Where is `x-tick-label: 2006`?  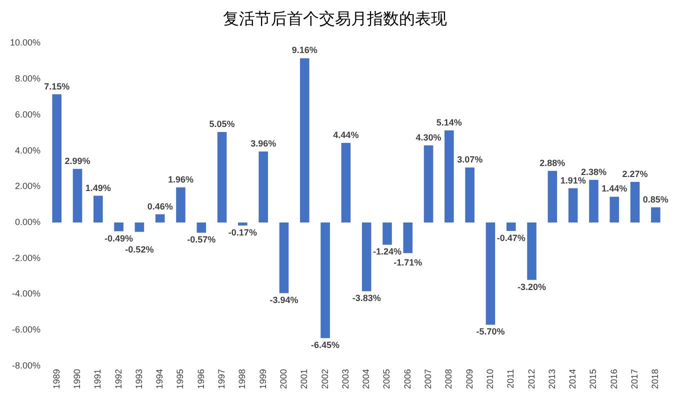
x-tick-label: 2006 is located at coordinates (407, 379).